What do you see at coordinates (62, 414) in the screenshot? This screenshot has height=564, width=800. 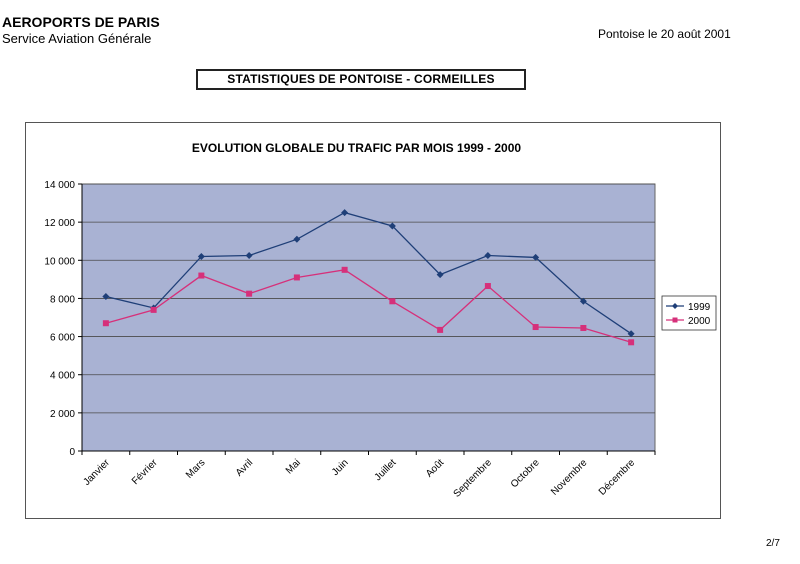 I see `y-tick-label: 2 000` at bounding box center [62, 414].